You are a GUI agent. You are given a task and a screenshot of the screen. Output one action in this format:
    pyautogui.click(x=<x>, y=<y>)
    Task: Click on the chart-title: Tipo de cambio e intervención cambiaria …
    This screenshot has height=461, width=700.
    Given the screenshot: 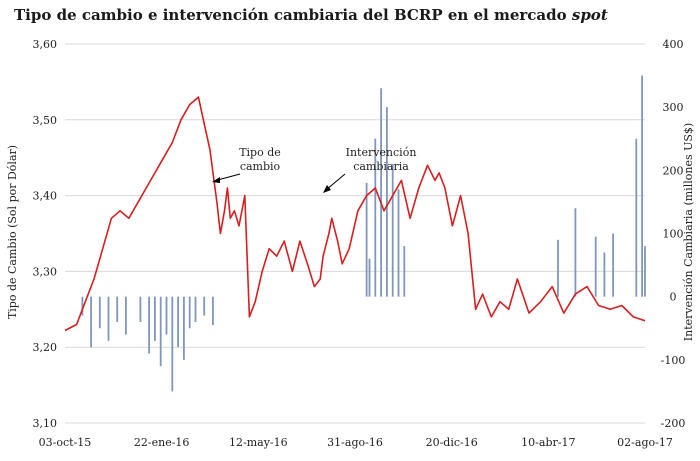 What is the action you would take?
    pyautogui.click(x=311, y=15)
    